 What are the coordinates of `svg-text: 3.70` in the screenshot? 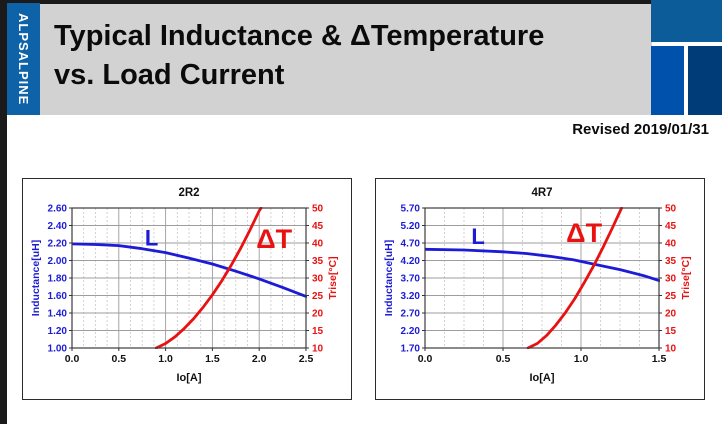 It's located at (411, 279).